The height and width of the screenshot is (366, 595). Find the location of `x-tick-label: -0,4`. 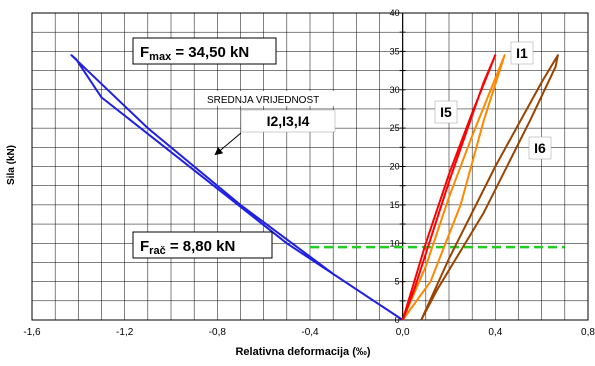

x-tick-label: -0,4 is located at coordinates (310, 332).